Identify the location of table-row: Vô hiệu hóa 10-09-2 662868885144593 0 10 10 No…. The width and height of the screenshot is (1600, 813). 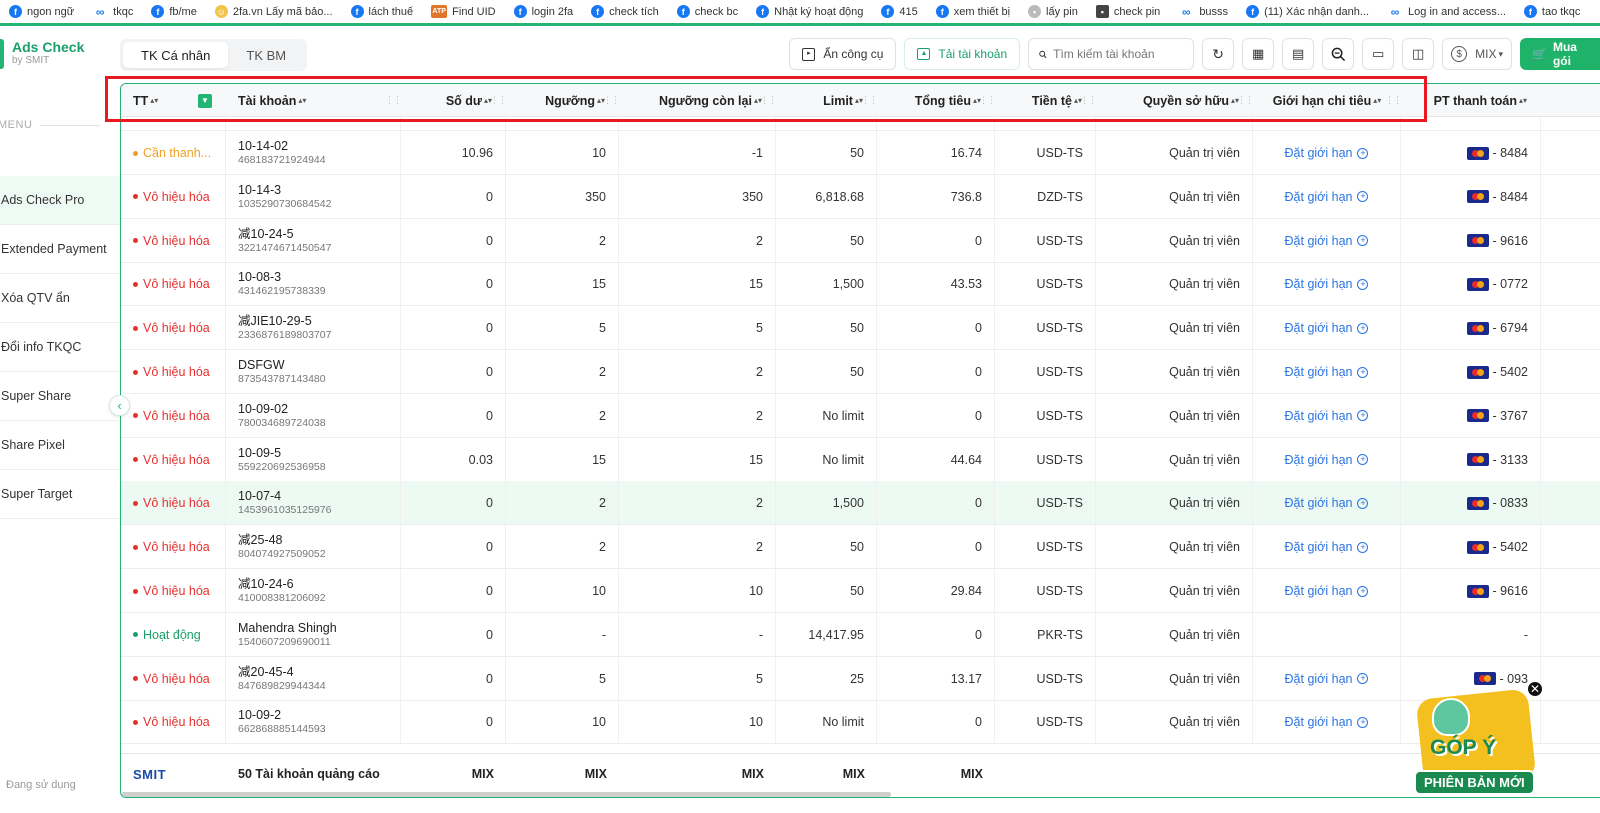
(860, 722).